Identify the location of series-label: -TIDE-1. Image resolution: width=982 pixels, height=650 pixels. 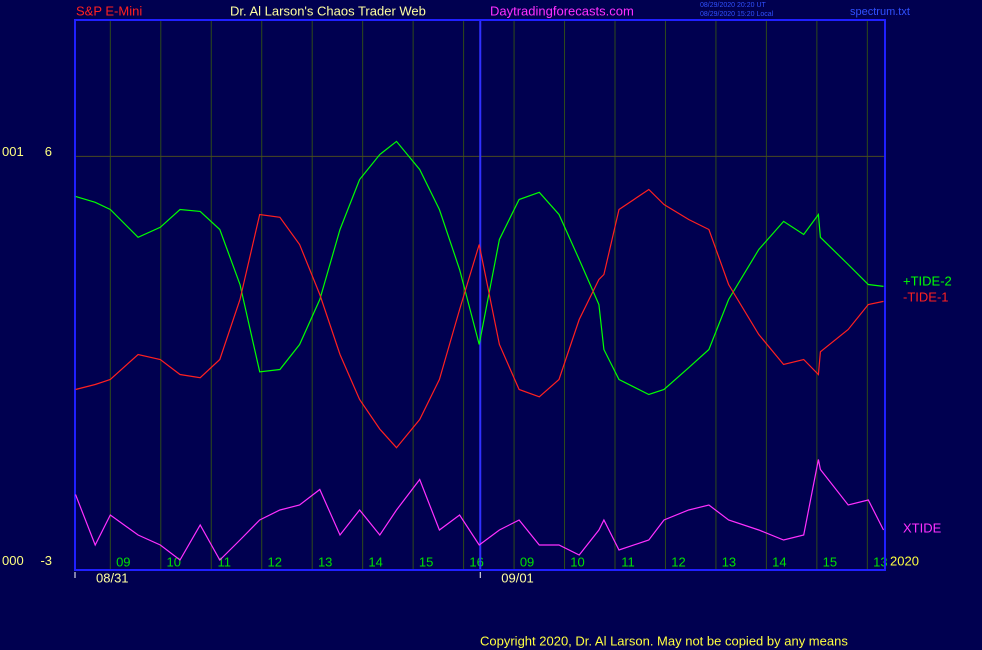
(926, 296).